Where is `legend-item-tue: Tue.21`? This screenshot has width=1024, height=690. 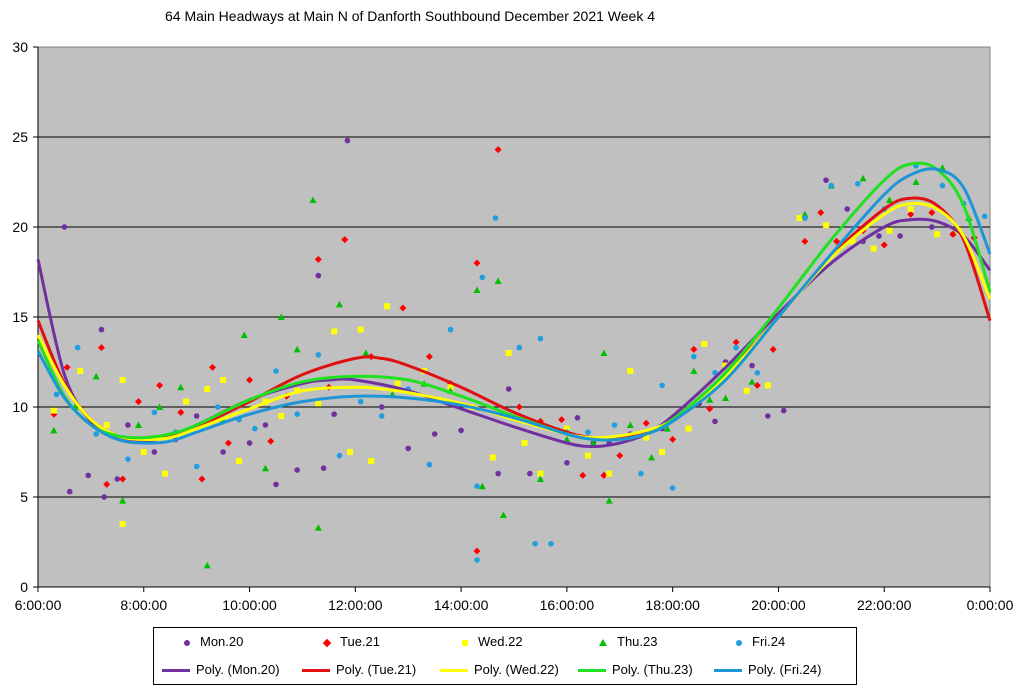
legend-item-tue: Tue.21 is located at coordinates (351, 641).